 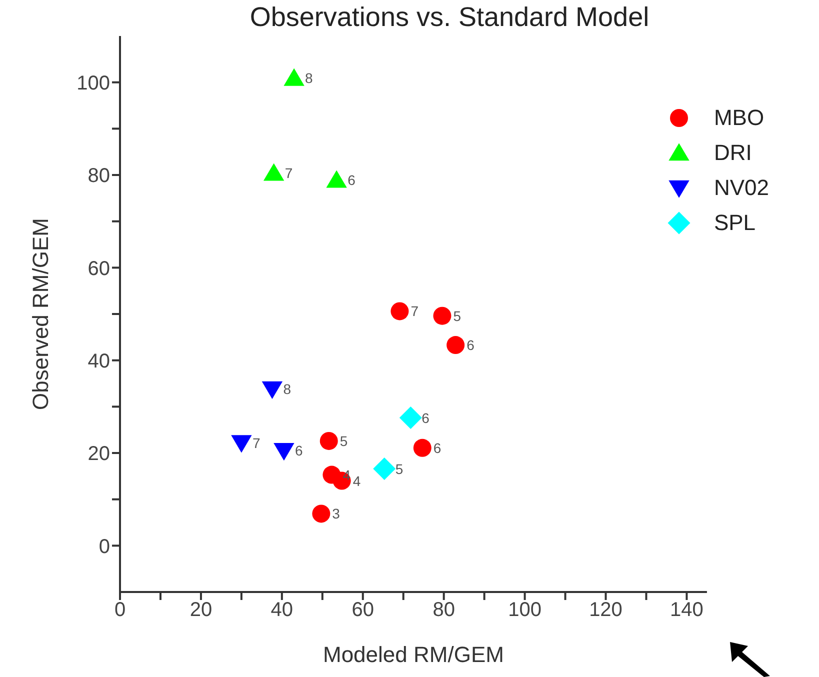 What do you see at coordinates (99, 361) in the screenshot?
I see `y-tick-label: 40` at bounding box center [99, 361].